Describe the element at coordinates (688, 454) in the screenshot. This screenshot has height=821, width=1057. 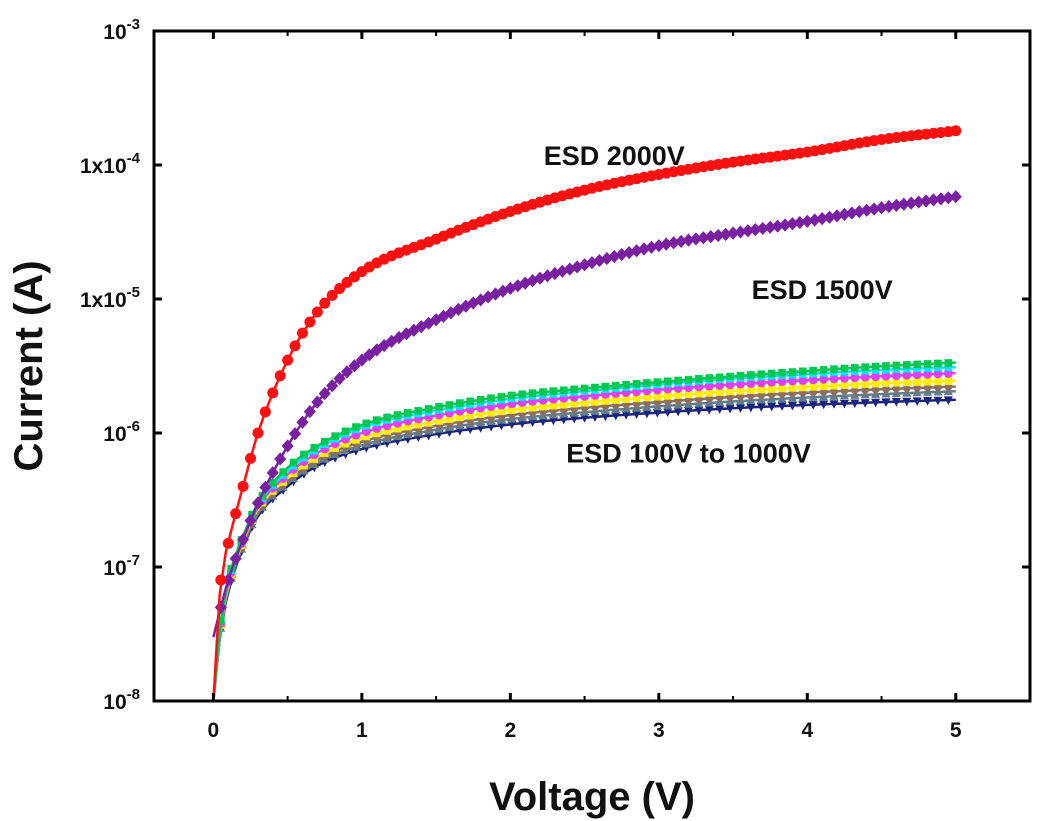
I see `annotation-label: ESD 100V to 1000V` at that location.